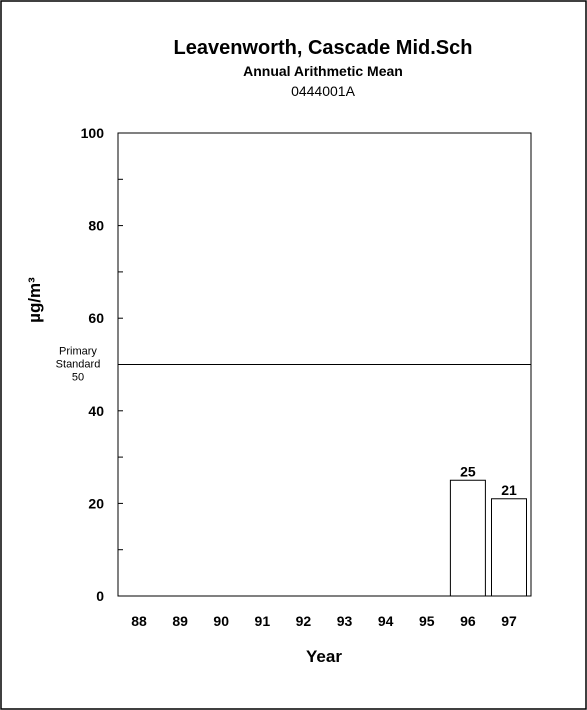 This screenshot has height=710, width=587. What do you see at coordinates (488, 530) in the screenshot?
I see `bar-series: 25 21` at bounding box center [488, 530].